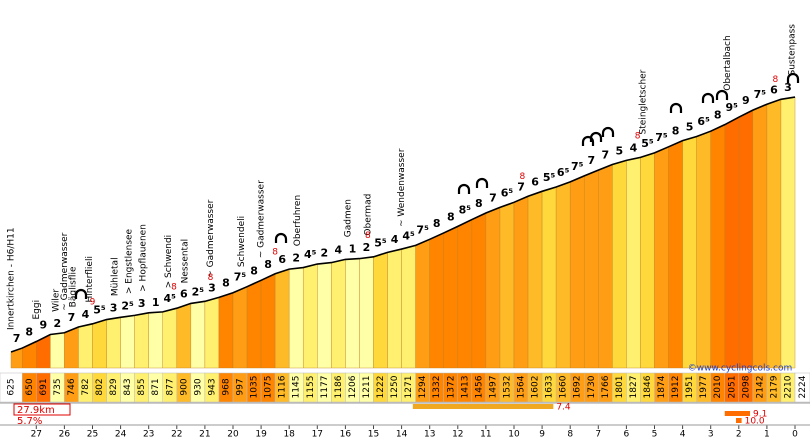 The width and height of the screenshot is (810, 441). I want to click on elevation-label: 1846, so click(648, 386).